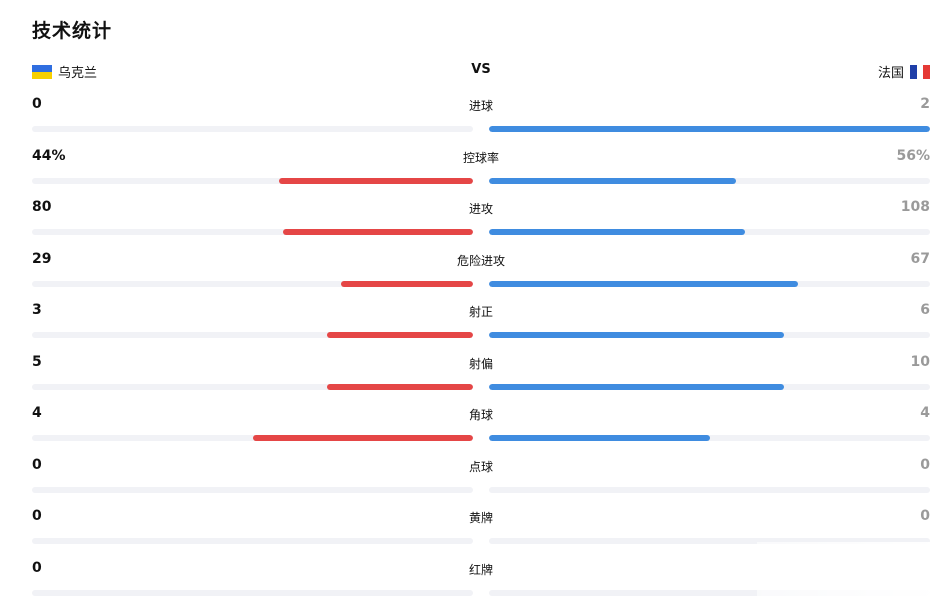 This screenshot has height=607, width=943. I want to click on stat-label: 点球, so click(481, 466).